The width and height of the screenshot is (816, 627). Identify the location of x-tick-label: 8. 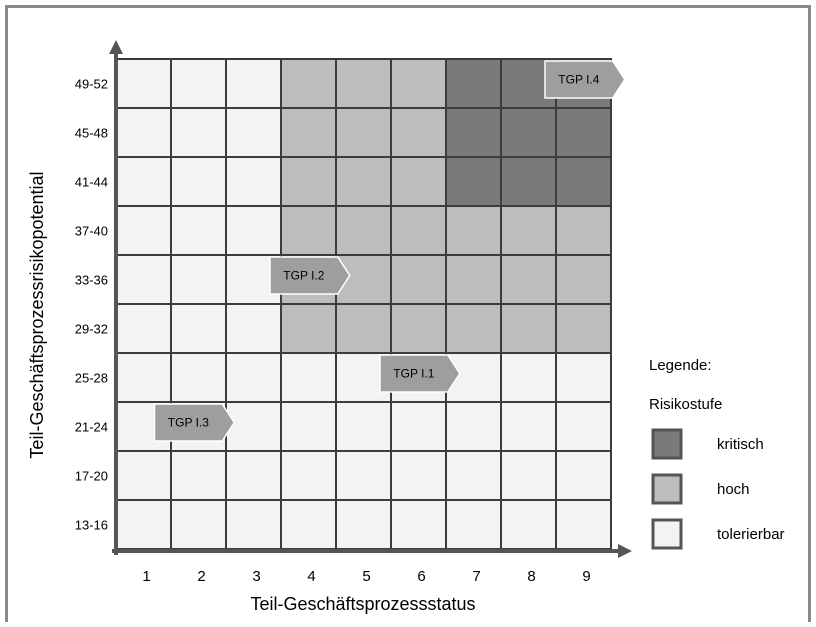
(531, 576).